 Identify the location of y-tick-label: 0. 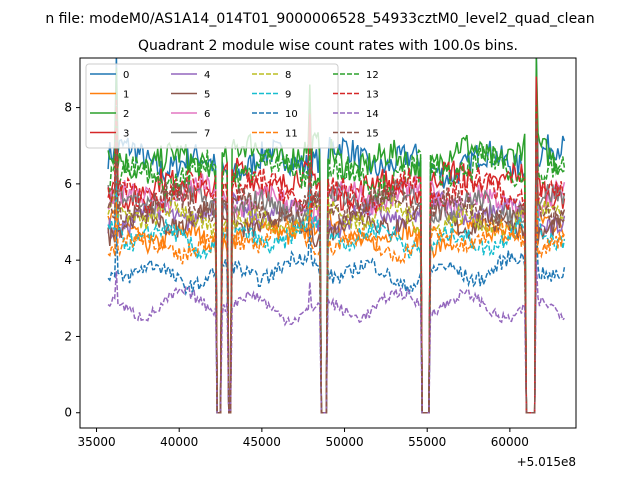
(68, 413).